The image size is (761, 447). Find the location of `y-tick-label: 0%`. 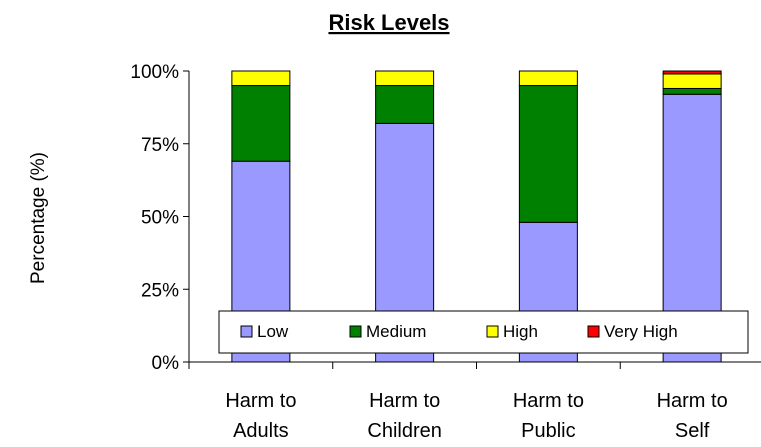

y-tick-label: 0% is located at coordinates (166, 363).